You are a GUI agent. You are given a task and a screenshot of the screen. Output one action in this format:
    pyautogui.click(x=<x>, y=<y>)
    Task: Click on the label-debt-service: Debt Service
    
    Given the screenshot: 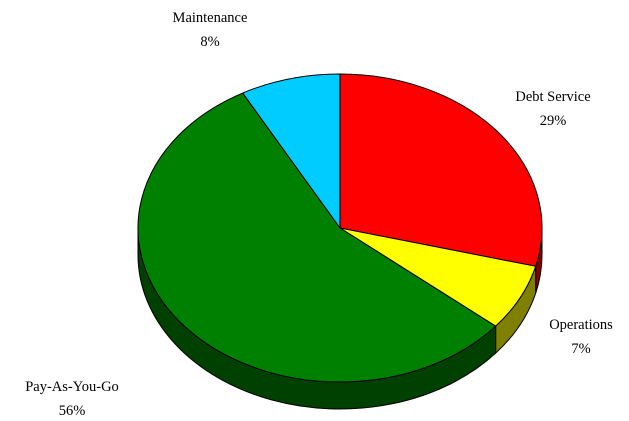 What is the action you would take?
    pyautogui.click(x=552, y=97)
    